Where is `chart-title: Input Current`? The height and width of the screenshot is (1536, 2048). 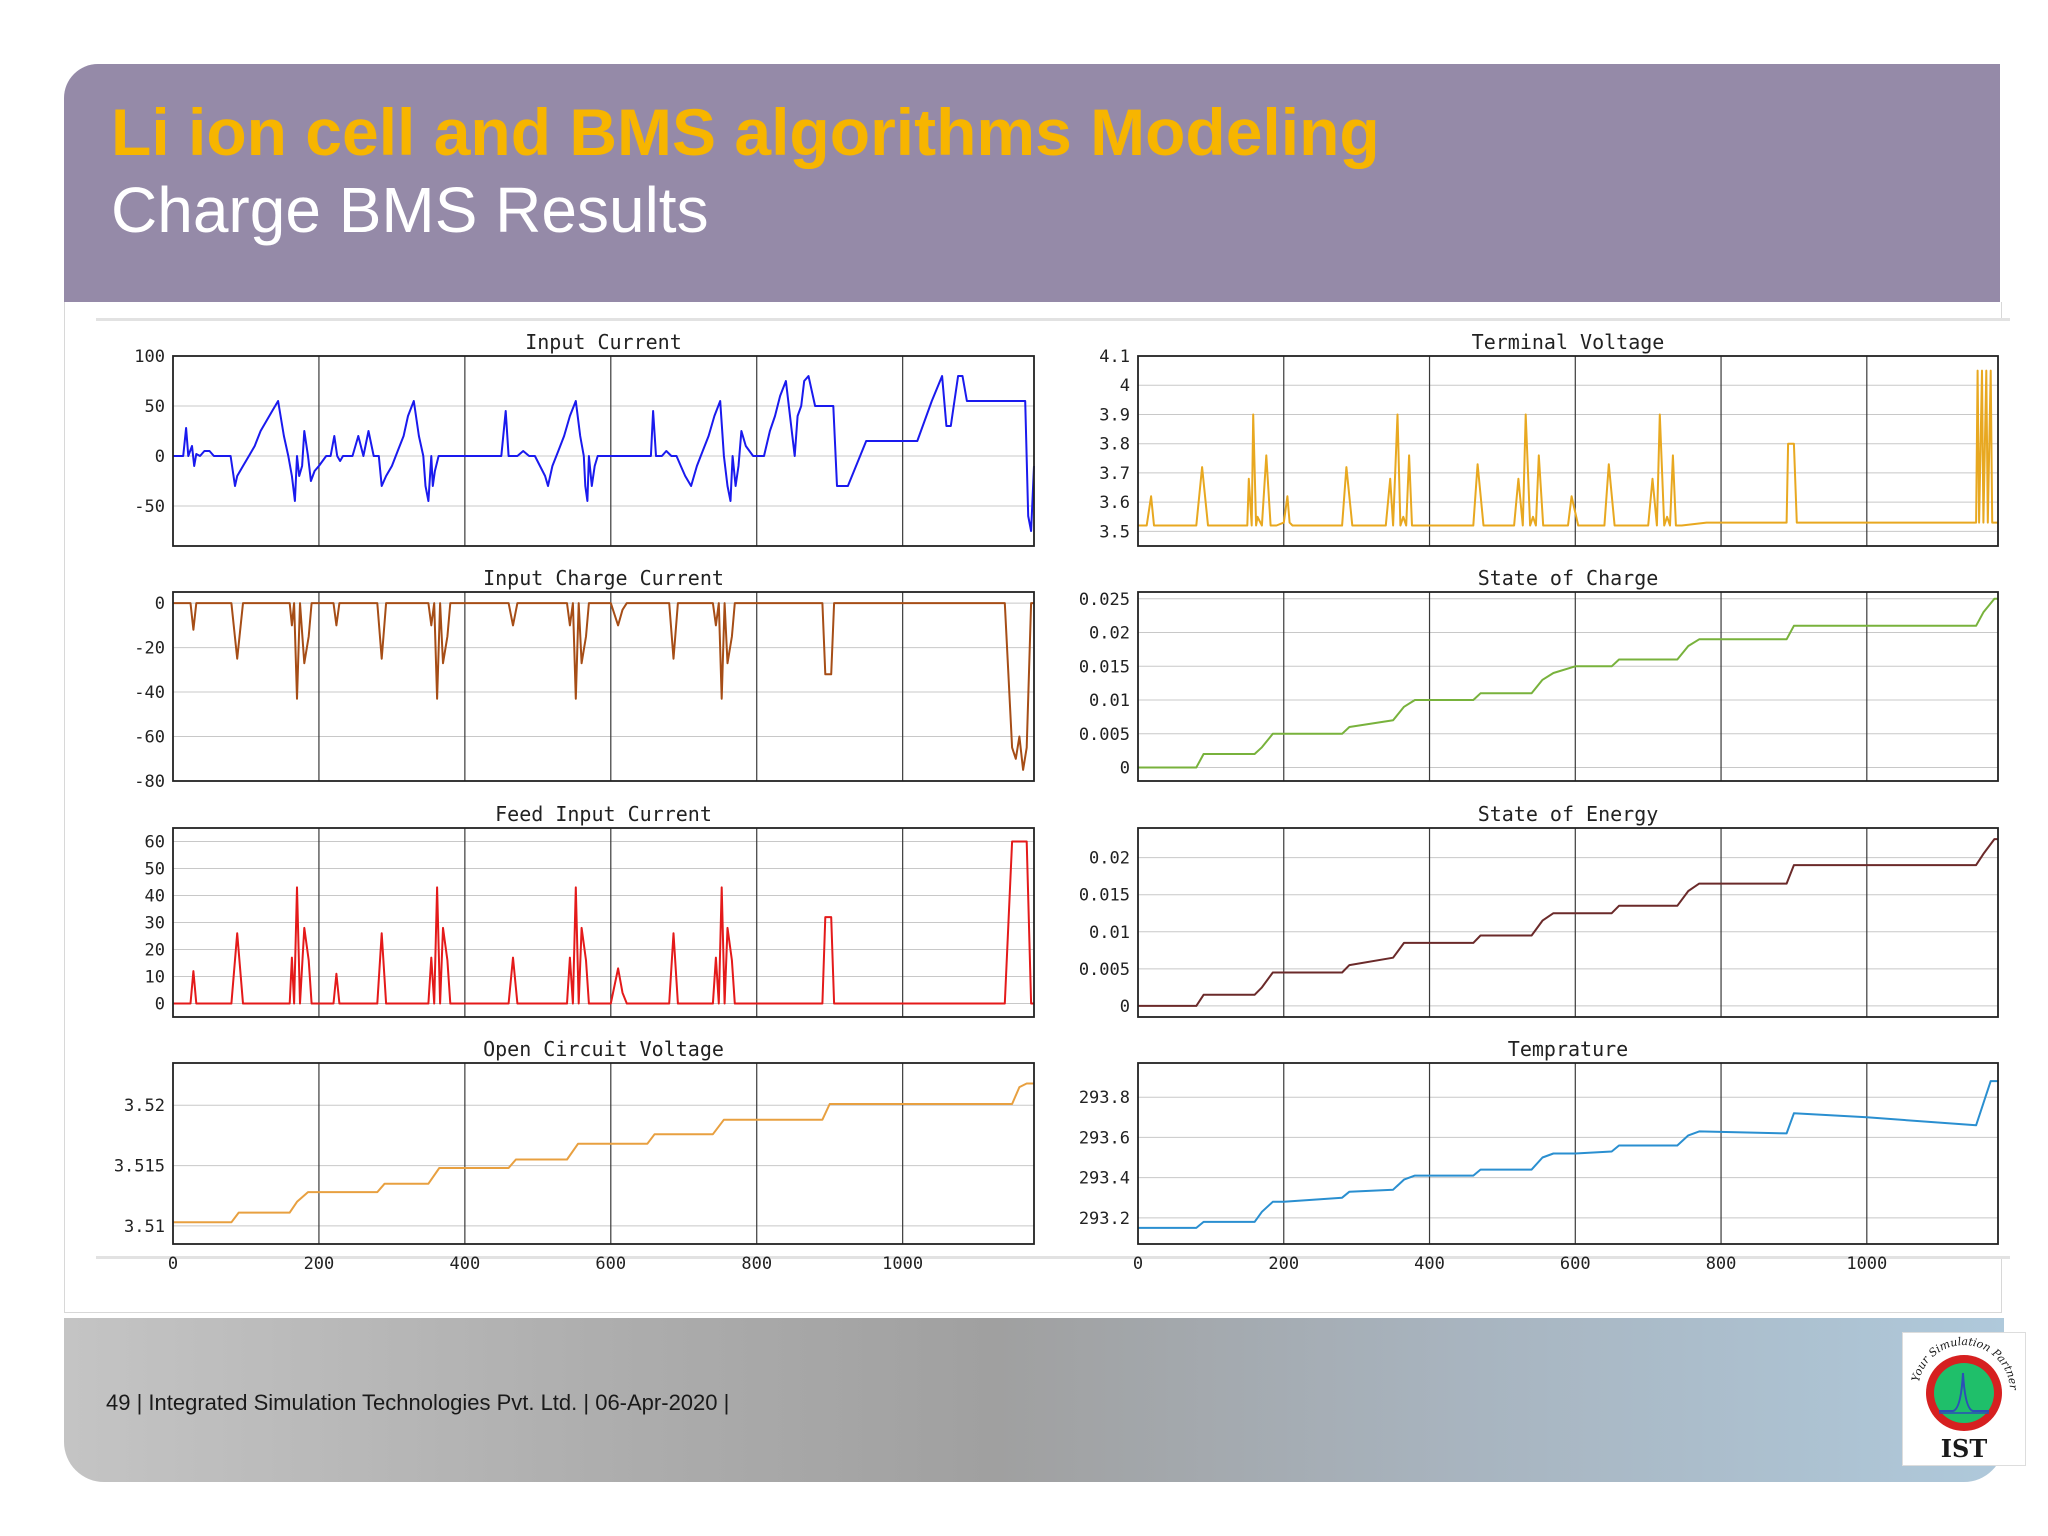
chart-title: Input Current is located at coordinates (603, 342).